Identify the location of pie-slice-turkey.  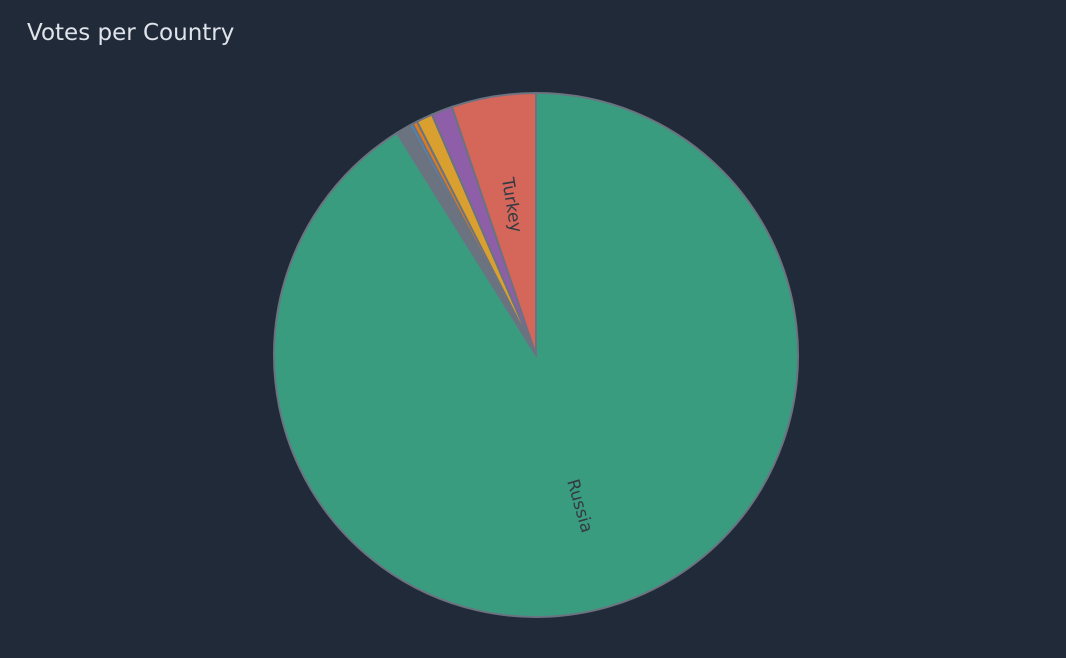
(493, 223).